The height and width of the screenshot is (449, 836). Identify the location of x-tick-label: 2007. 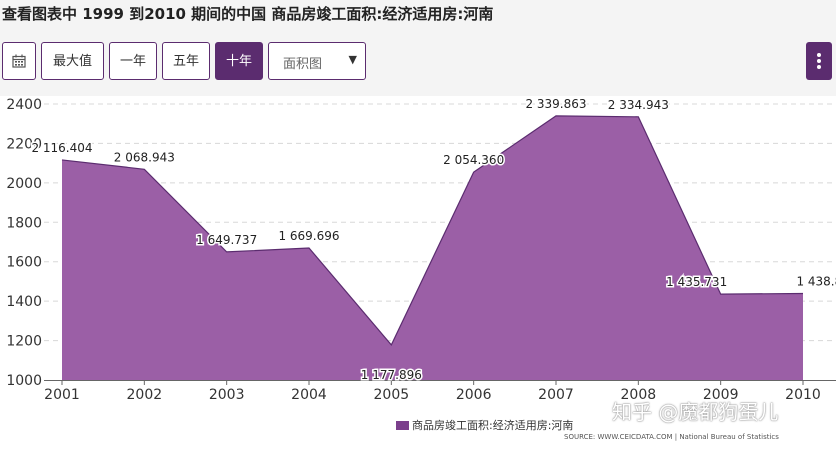
(556, 395).